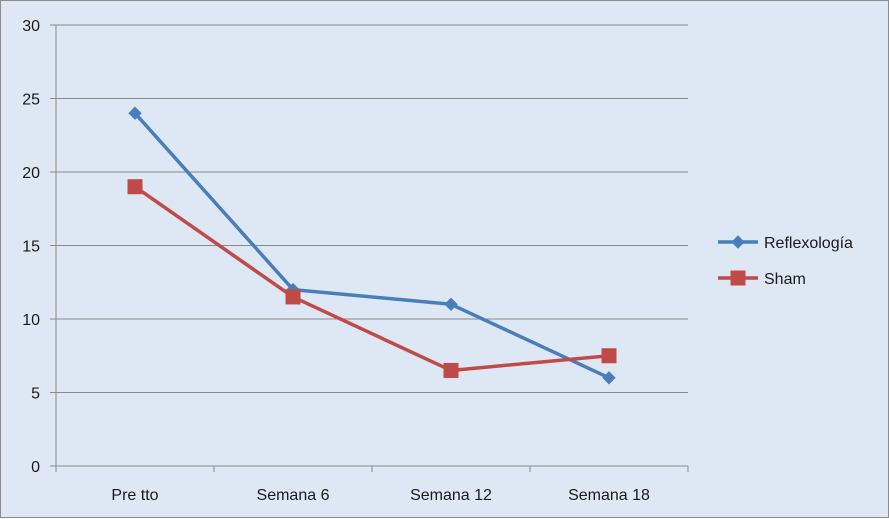 Image resolution: width=889 pixels, height=519 pixels. Describe the element at coordinates (785, 279) in the screenshot. I see `legend-label: Sham` at that location.